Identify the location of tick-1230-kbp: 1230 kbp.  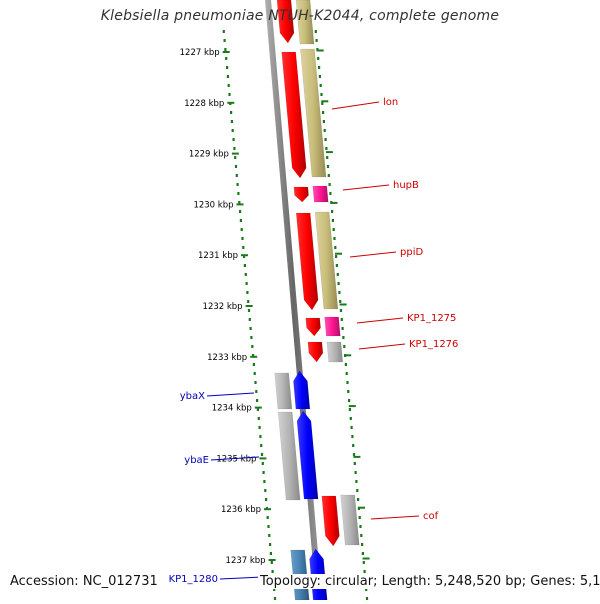
(265, 205).